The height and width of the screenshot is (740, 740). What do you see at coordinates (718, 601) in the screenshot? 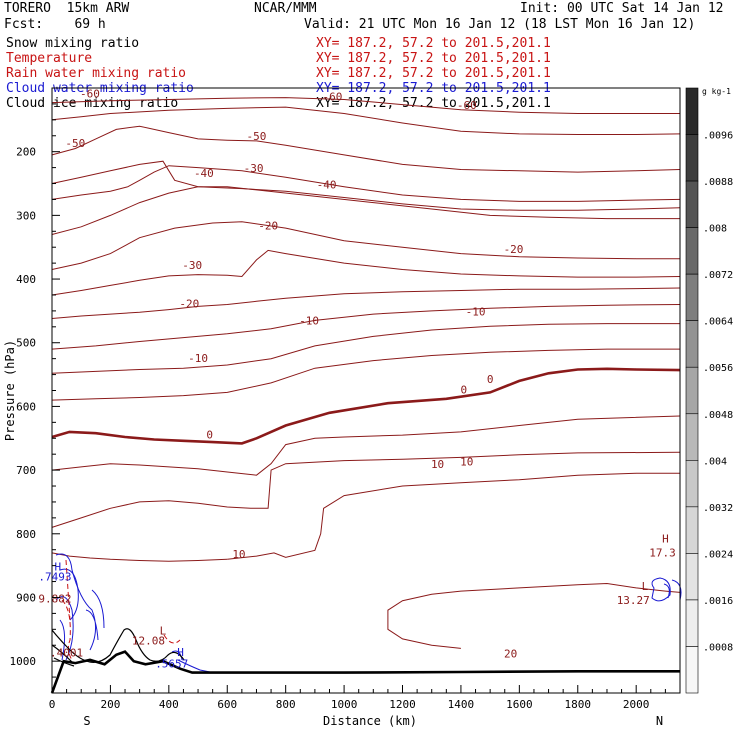
I see `colorbar-tick-label: .0016` at bounding box center [718, 601].